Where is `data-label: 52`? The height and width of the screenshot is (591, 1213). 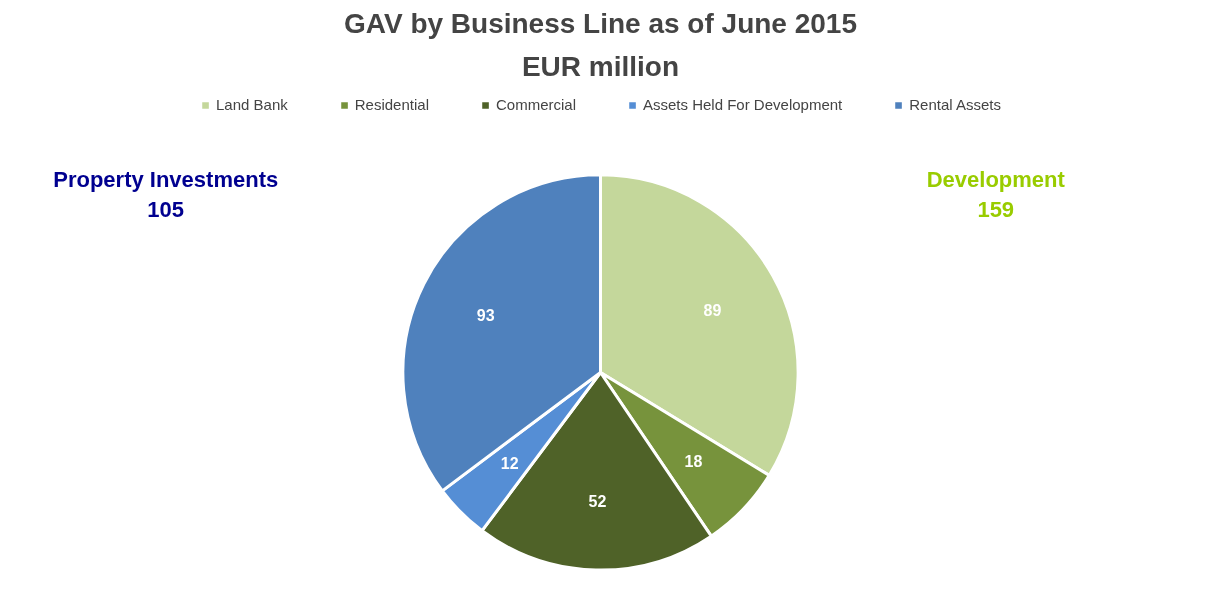 data-label: 52 is located at coordinates (597, 501).